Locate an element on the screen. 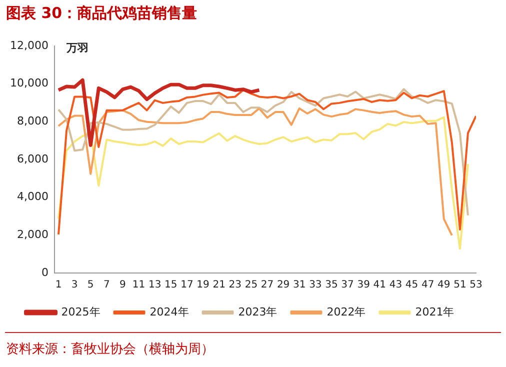  y-tick-label: 6,000 is located at coordinates (32, 159).